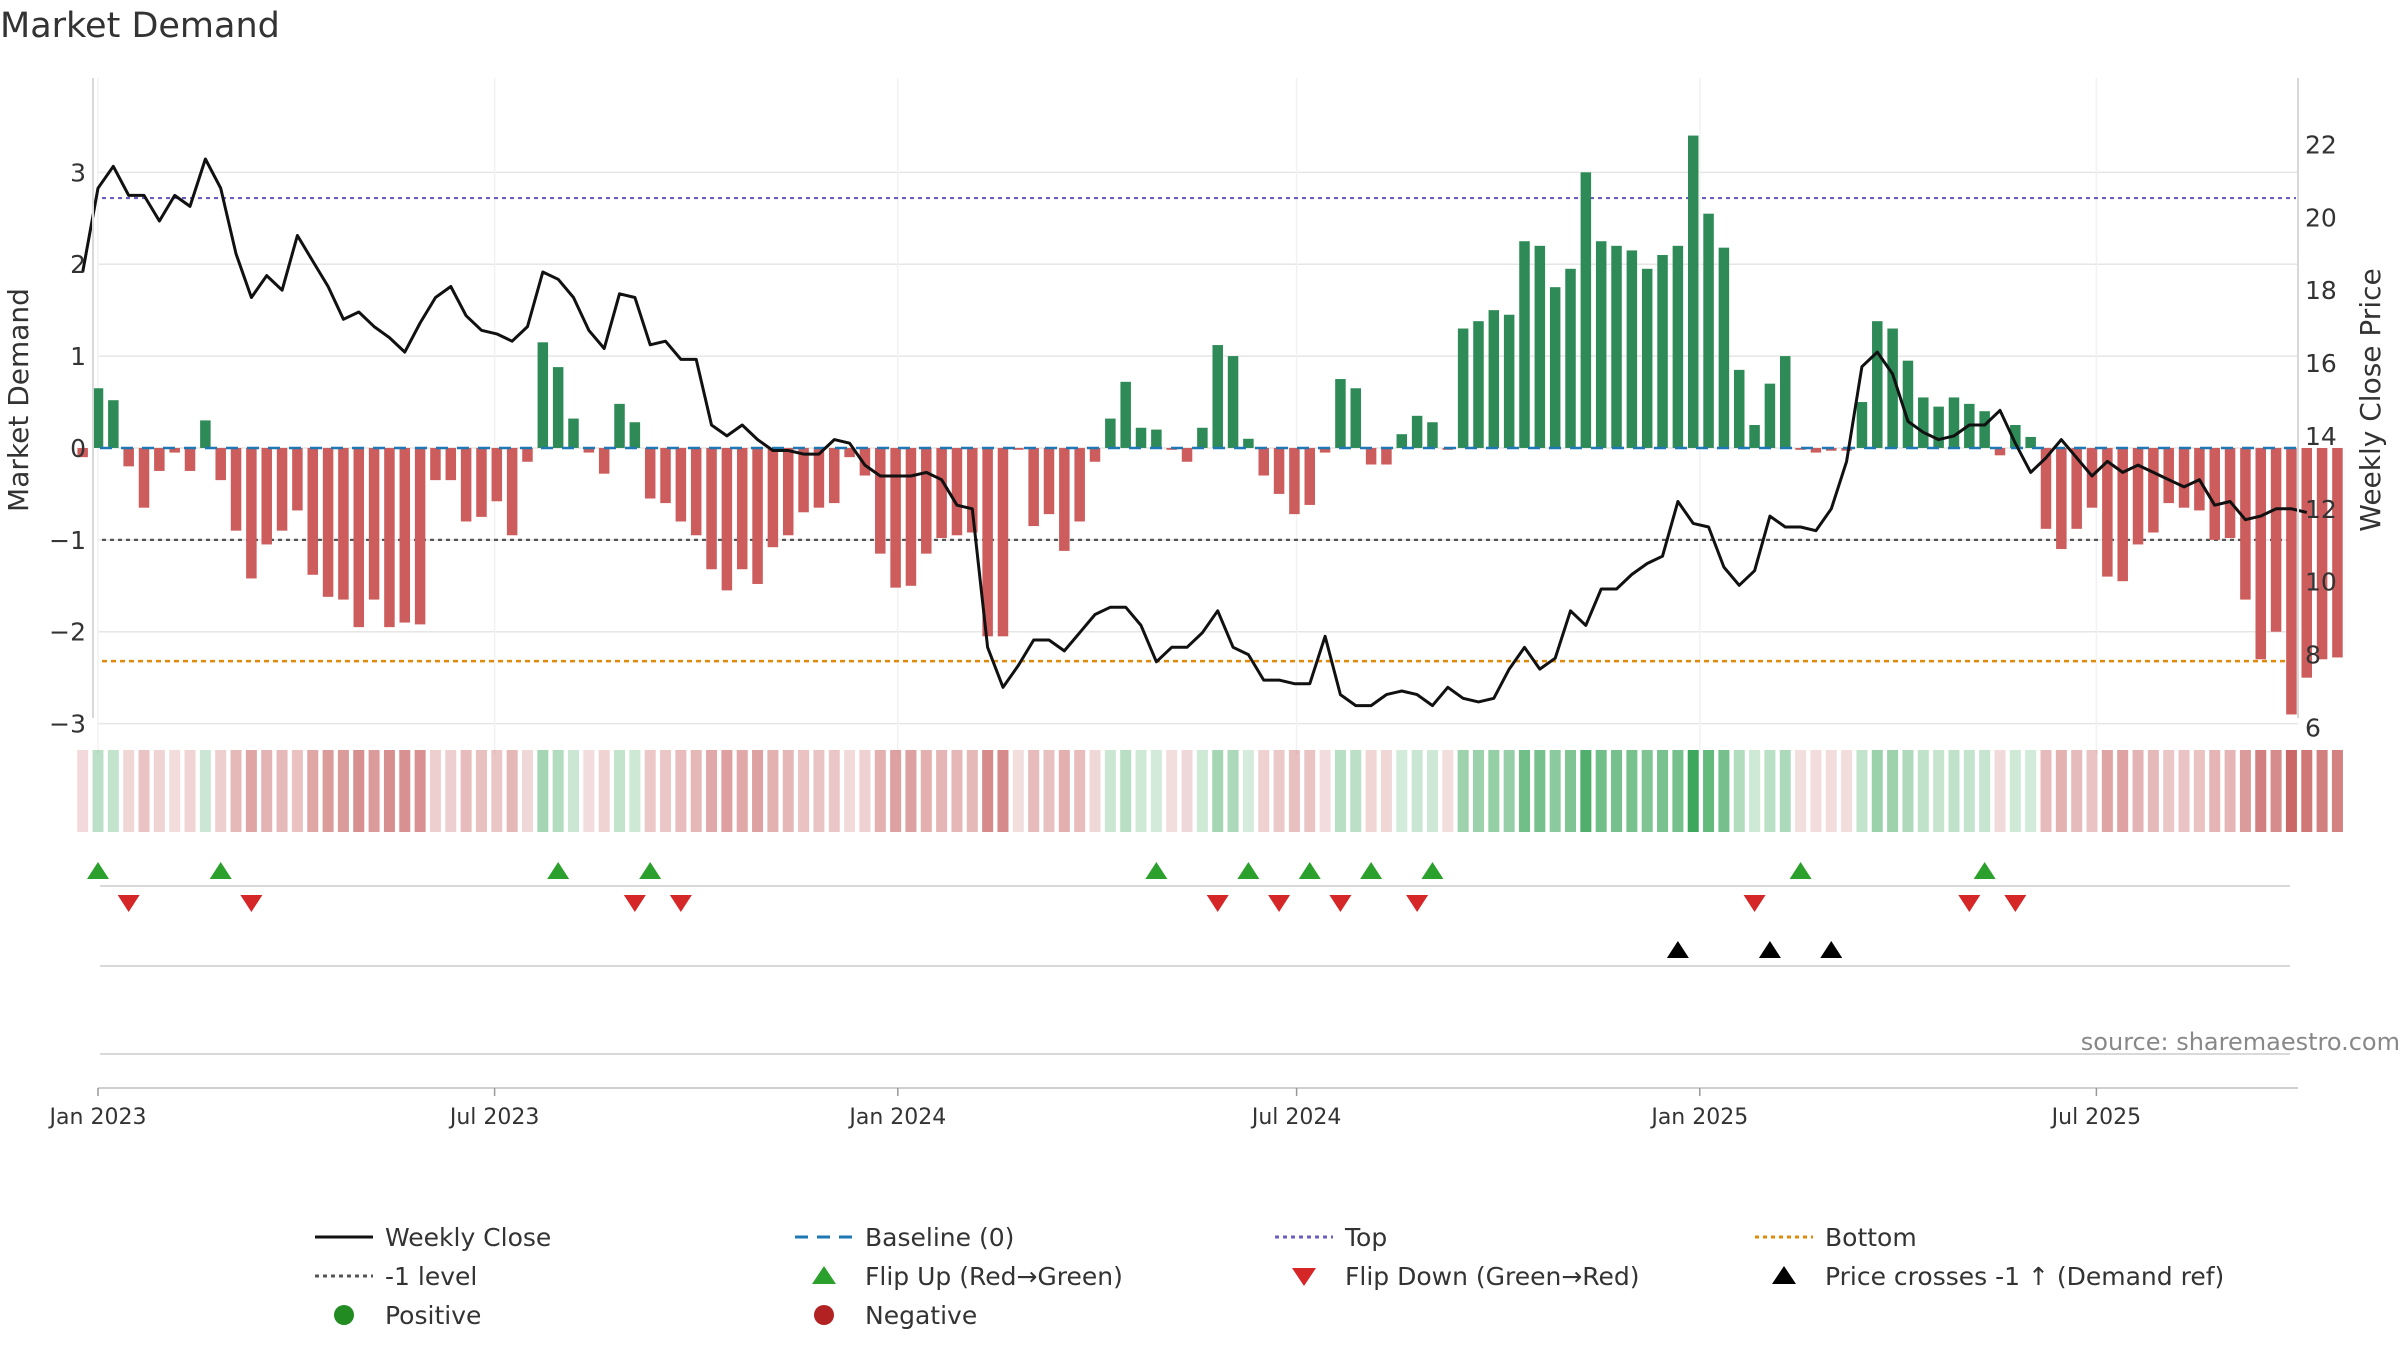  Describe the element at coordinates (1698, 1117) in the screenshot. I see `x-tick-label: Jan 2025` at that location.